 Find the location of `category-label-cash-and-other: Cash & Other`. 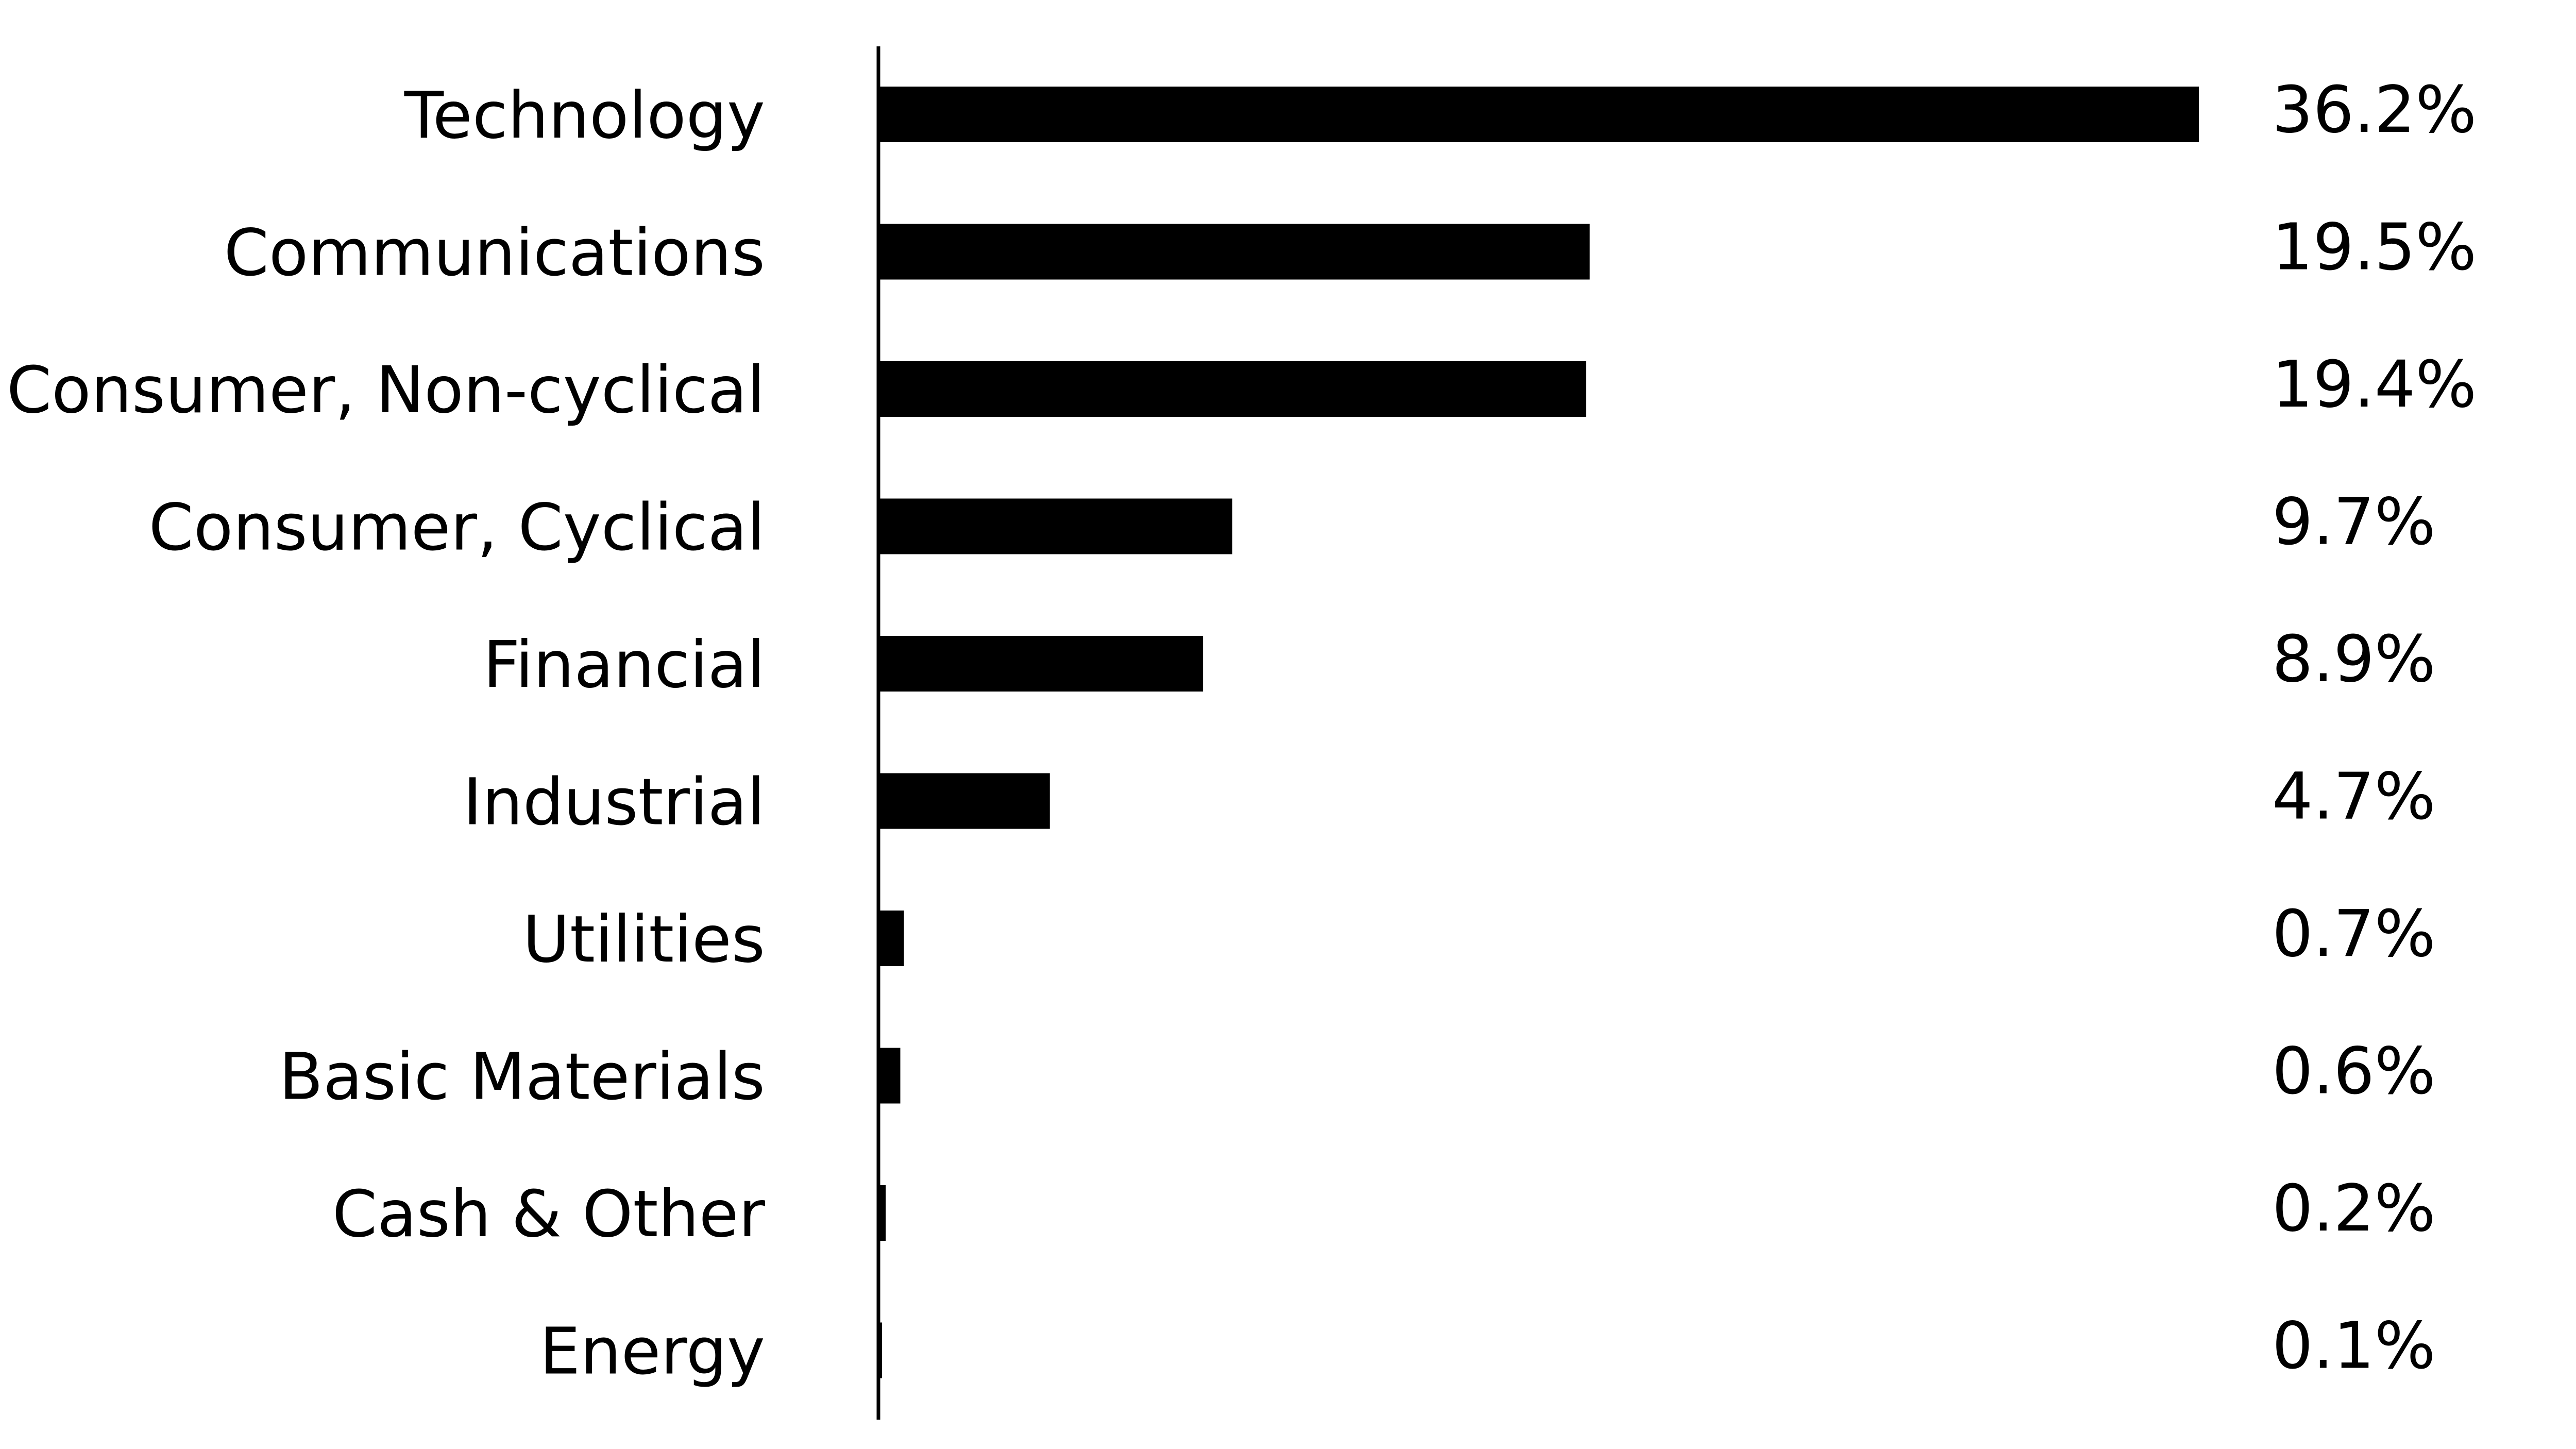

category-label-cash-and-other: Cash & Other is located at coordinates (549, 1214).